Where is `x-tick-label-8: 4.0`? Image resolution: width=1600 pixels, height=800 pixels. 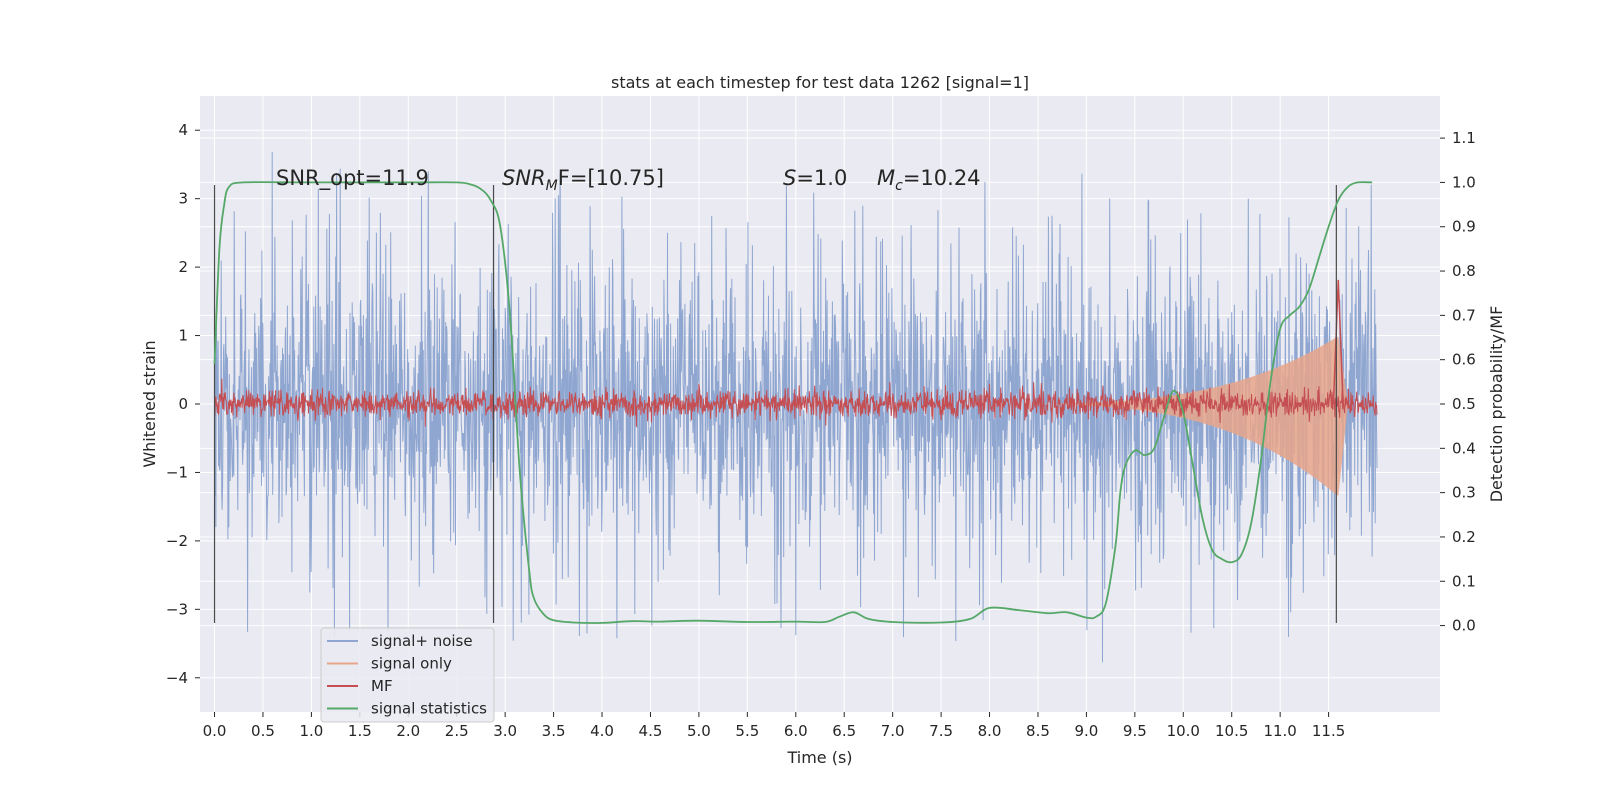
x-tick-label-8: 4.0 is located at coordinates (602, 731).